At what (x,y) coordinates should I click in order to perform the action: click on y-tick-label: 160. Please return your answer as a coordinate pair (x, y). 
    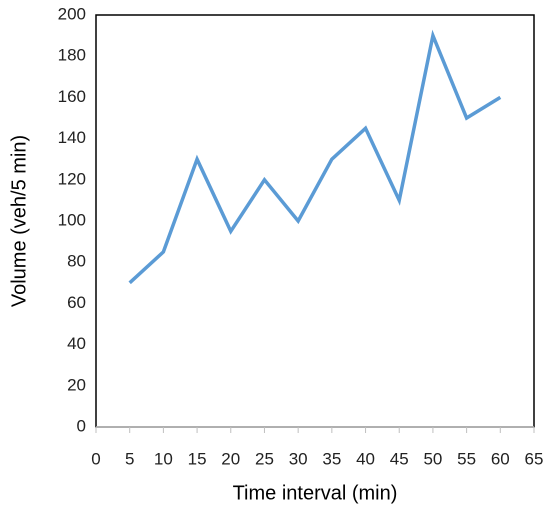
    Looking at the image, I should click on (72, 96).